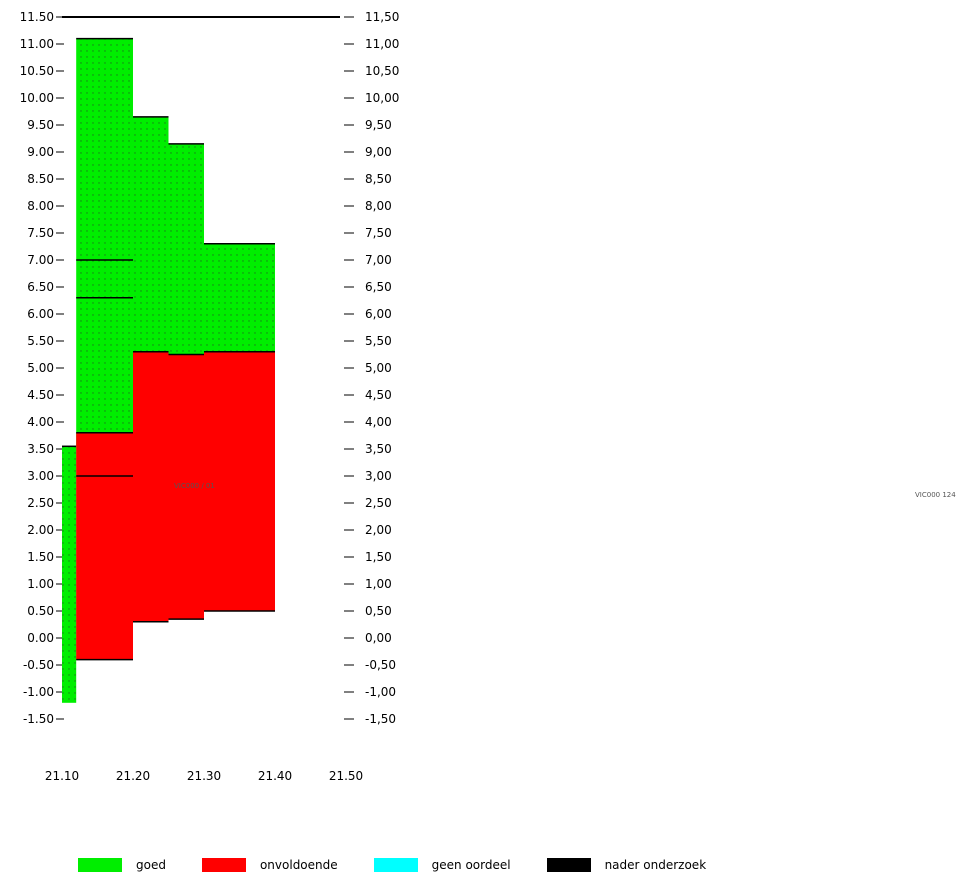 The image size is (974, 878). I want to click on x-tick-label: 21.10, so click(62, 776).